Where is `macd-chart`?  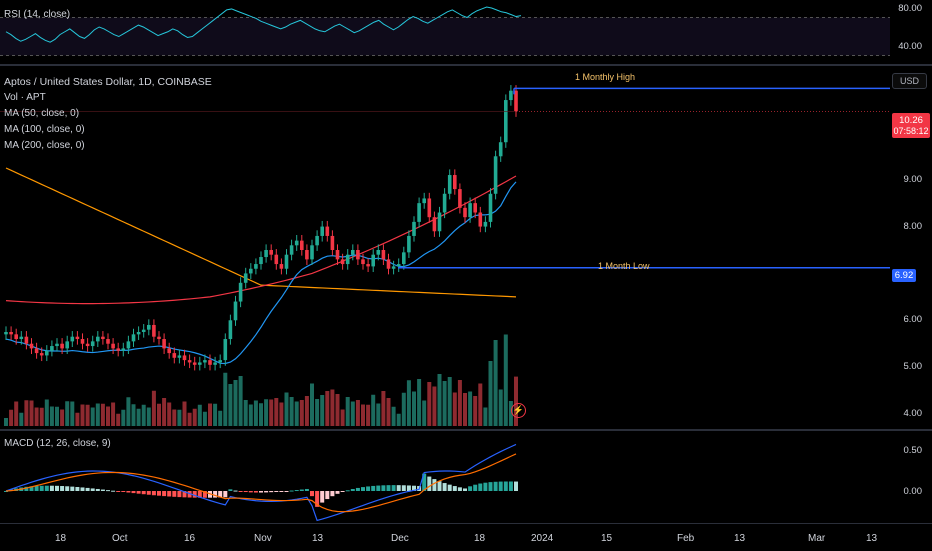 macd-chart is located at coordinates (261, 482).